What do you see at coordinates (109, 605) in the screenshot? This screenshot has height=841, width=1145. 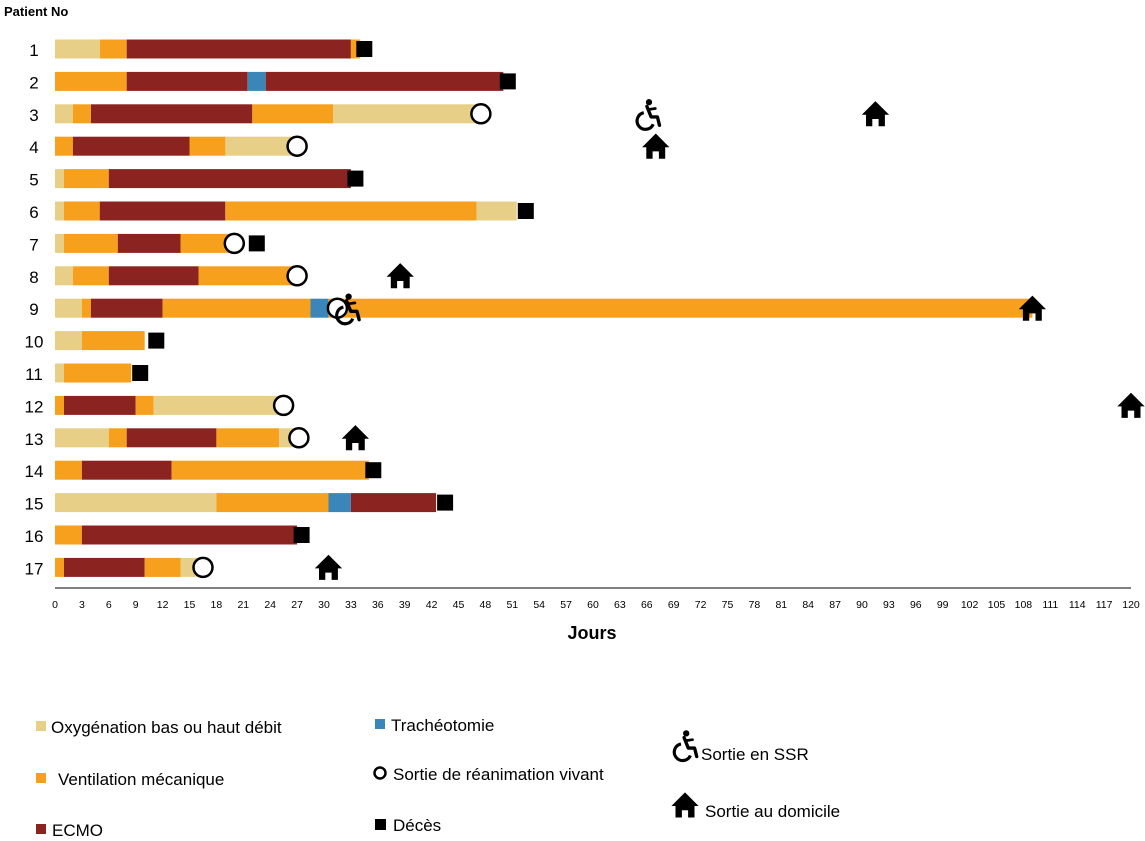 I see `x-tick-label: 6` at bounding box center [109, 605].